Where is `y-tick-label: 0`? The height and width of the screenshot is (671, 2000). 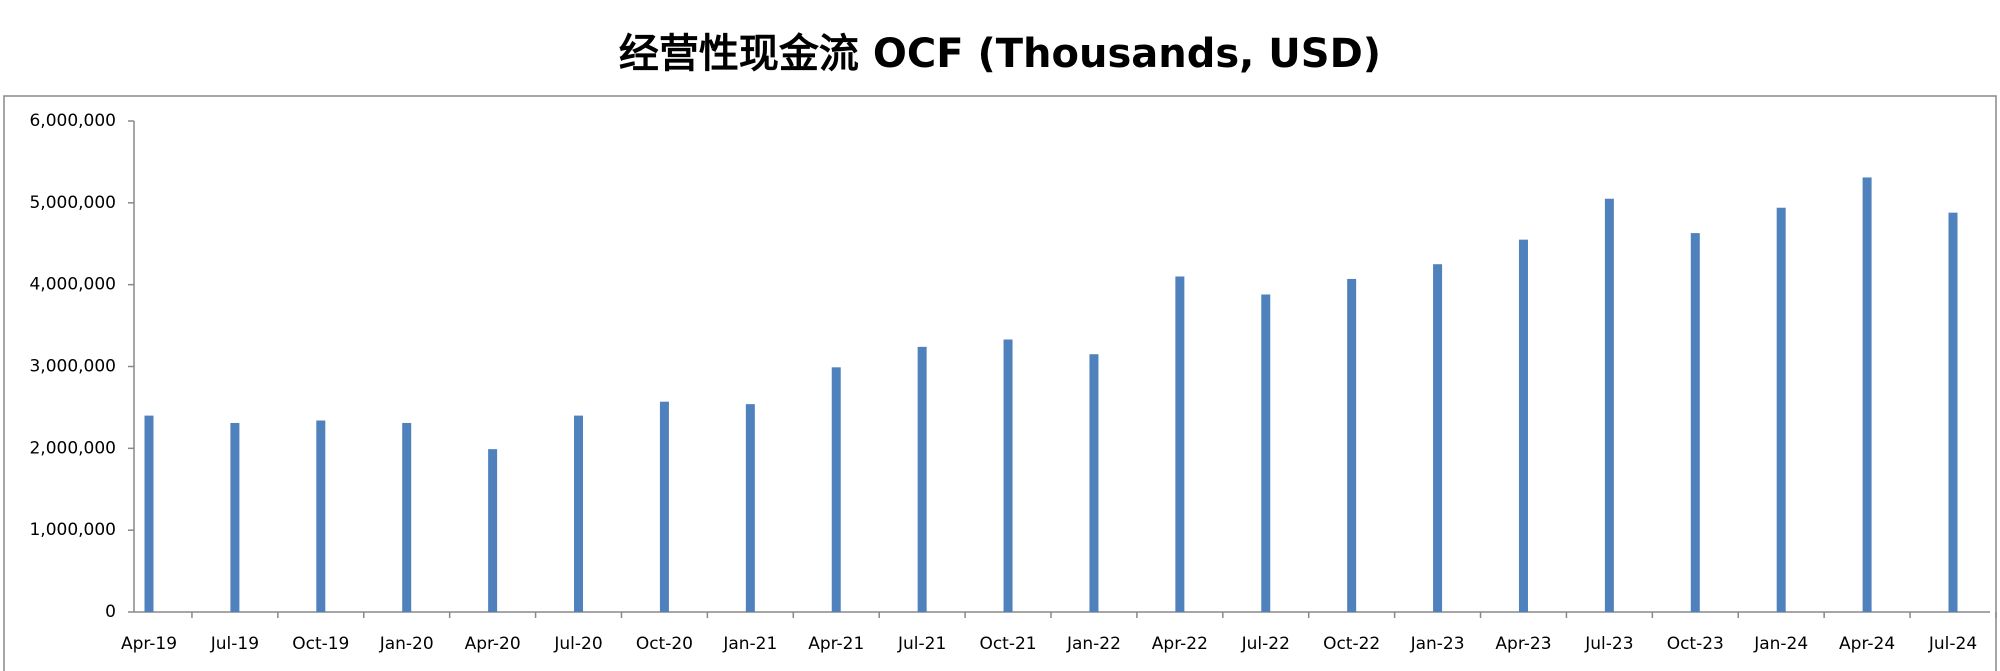
y-tick-label: 0 is located at coordinates (110, 612).